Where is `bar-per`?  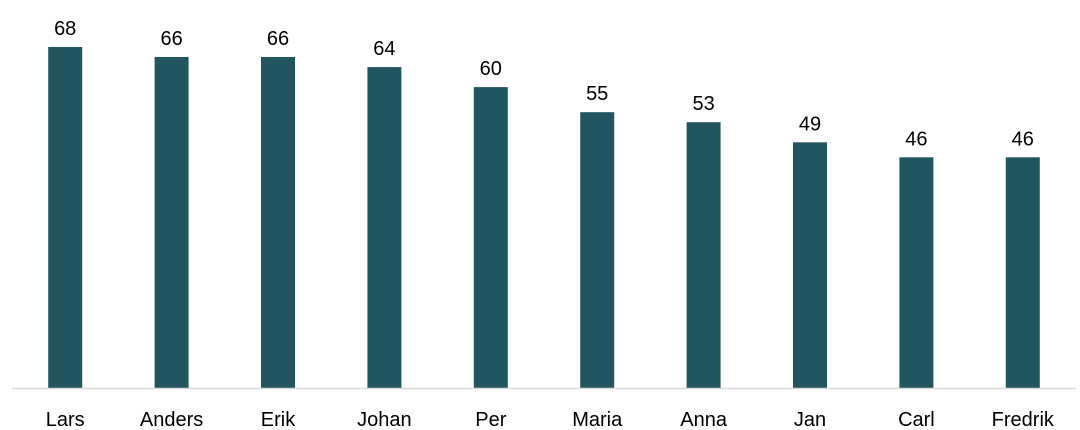
bar-per is located at coordinates (490, 237).